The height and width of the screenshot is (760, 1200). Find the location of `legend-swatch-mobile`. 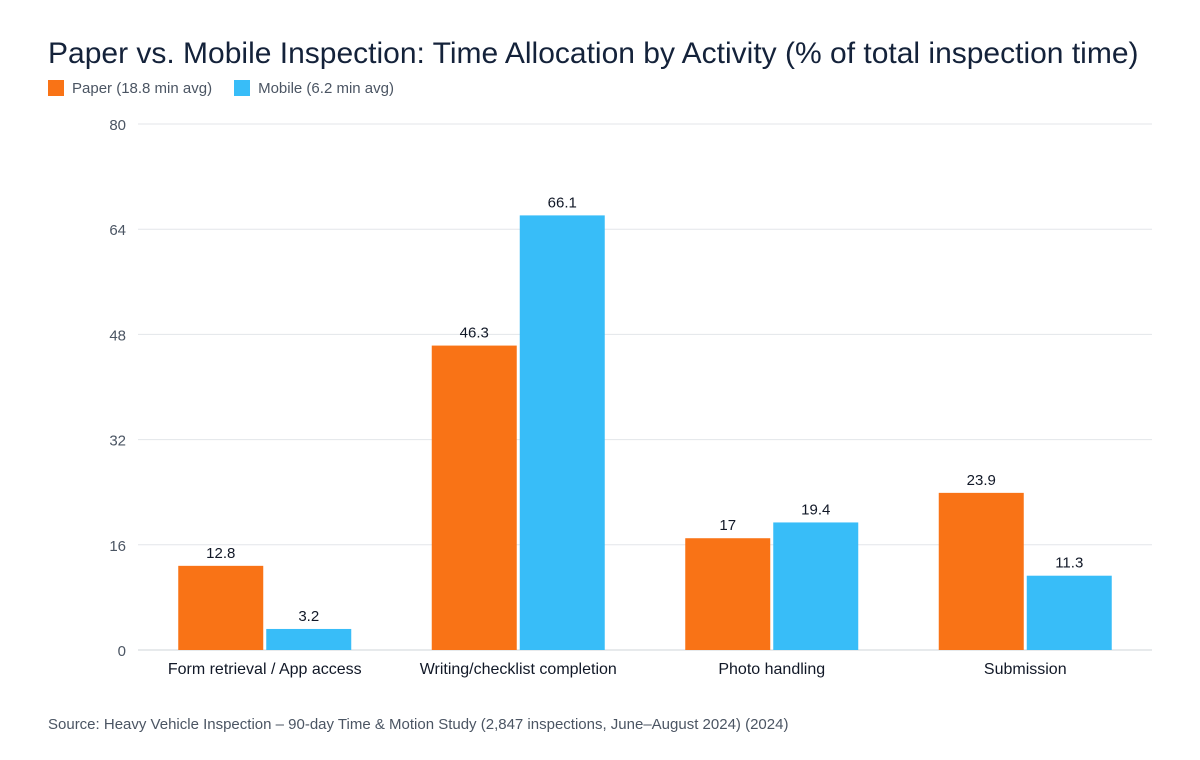

legend-swatch-mobile is located at coordinates (242, 88).